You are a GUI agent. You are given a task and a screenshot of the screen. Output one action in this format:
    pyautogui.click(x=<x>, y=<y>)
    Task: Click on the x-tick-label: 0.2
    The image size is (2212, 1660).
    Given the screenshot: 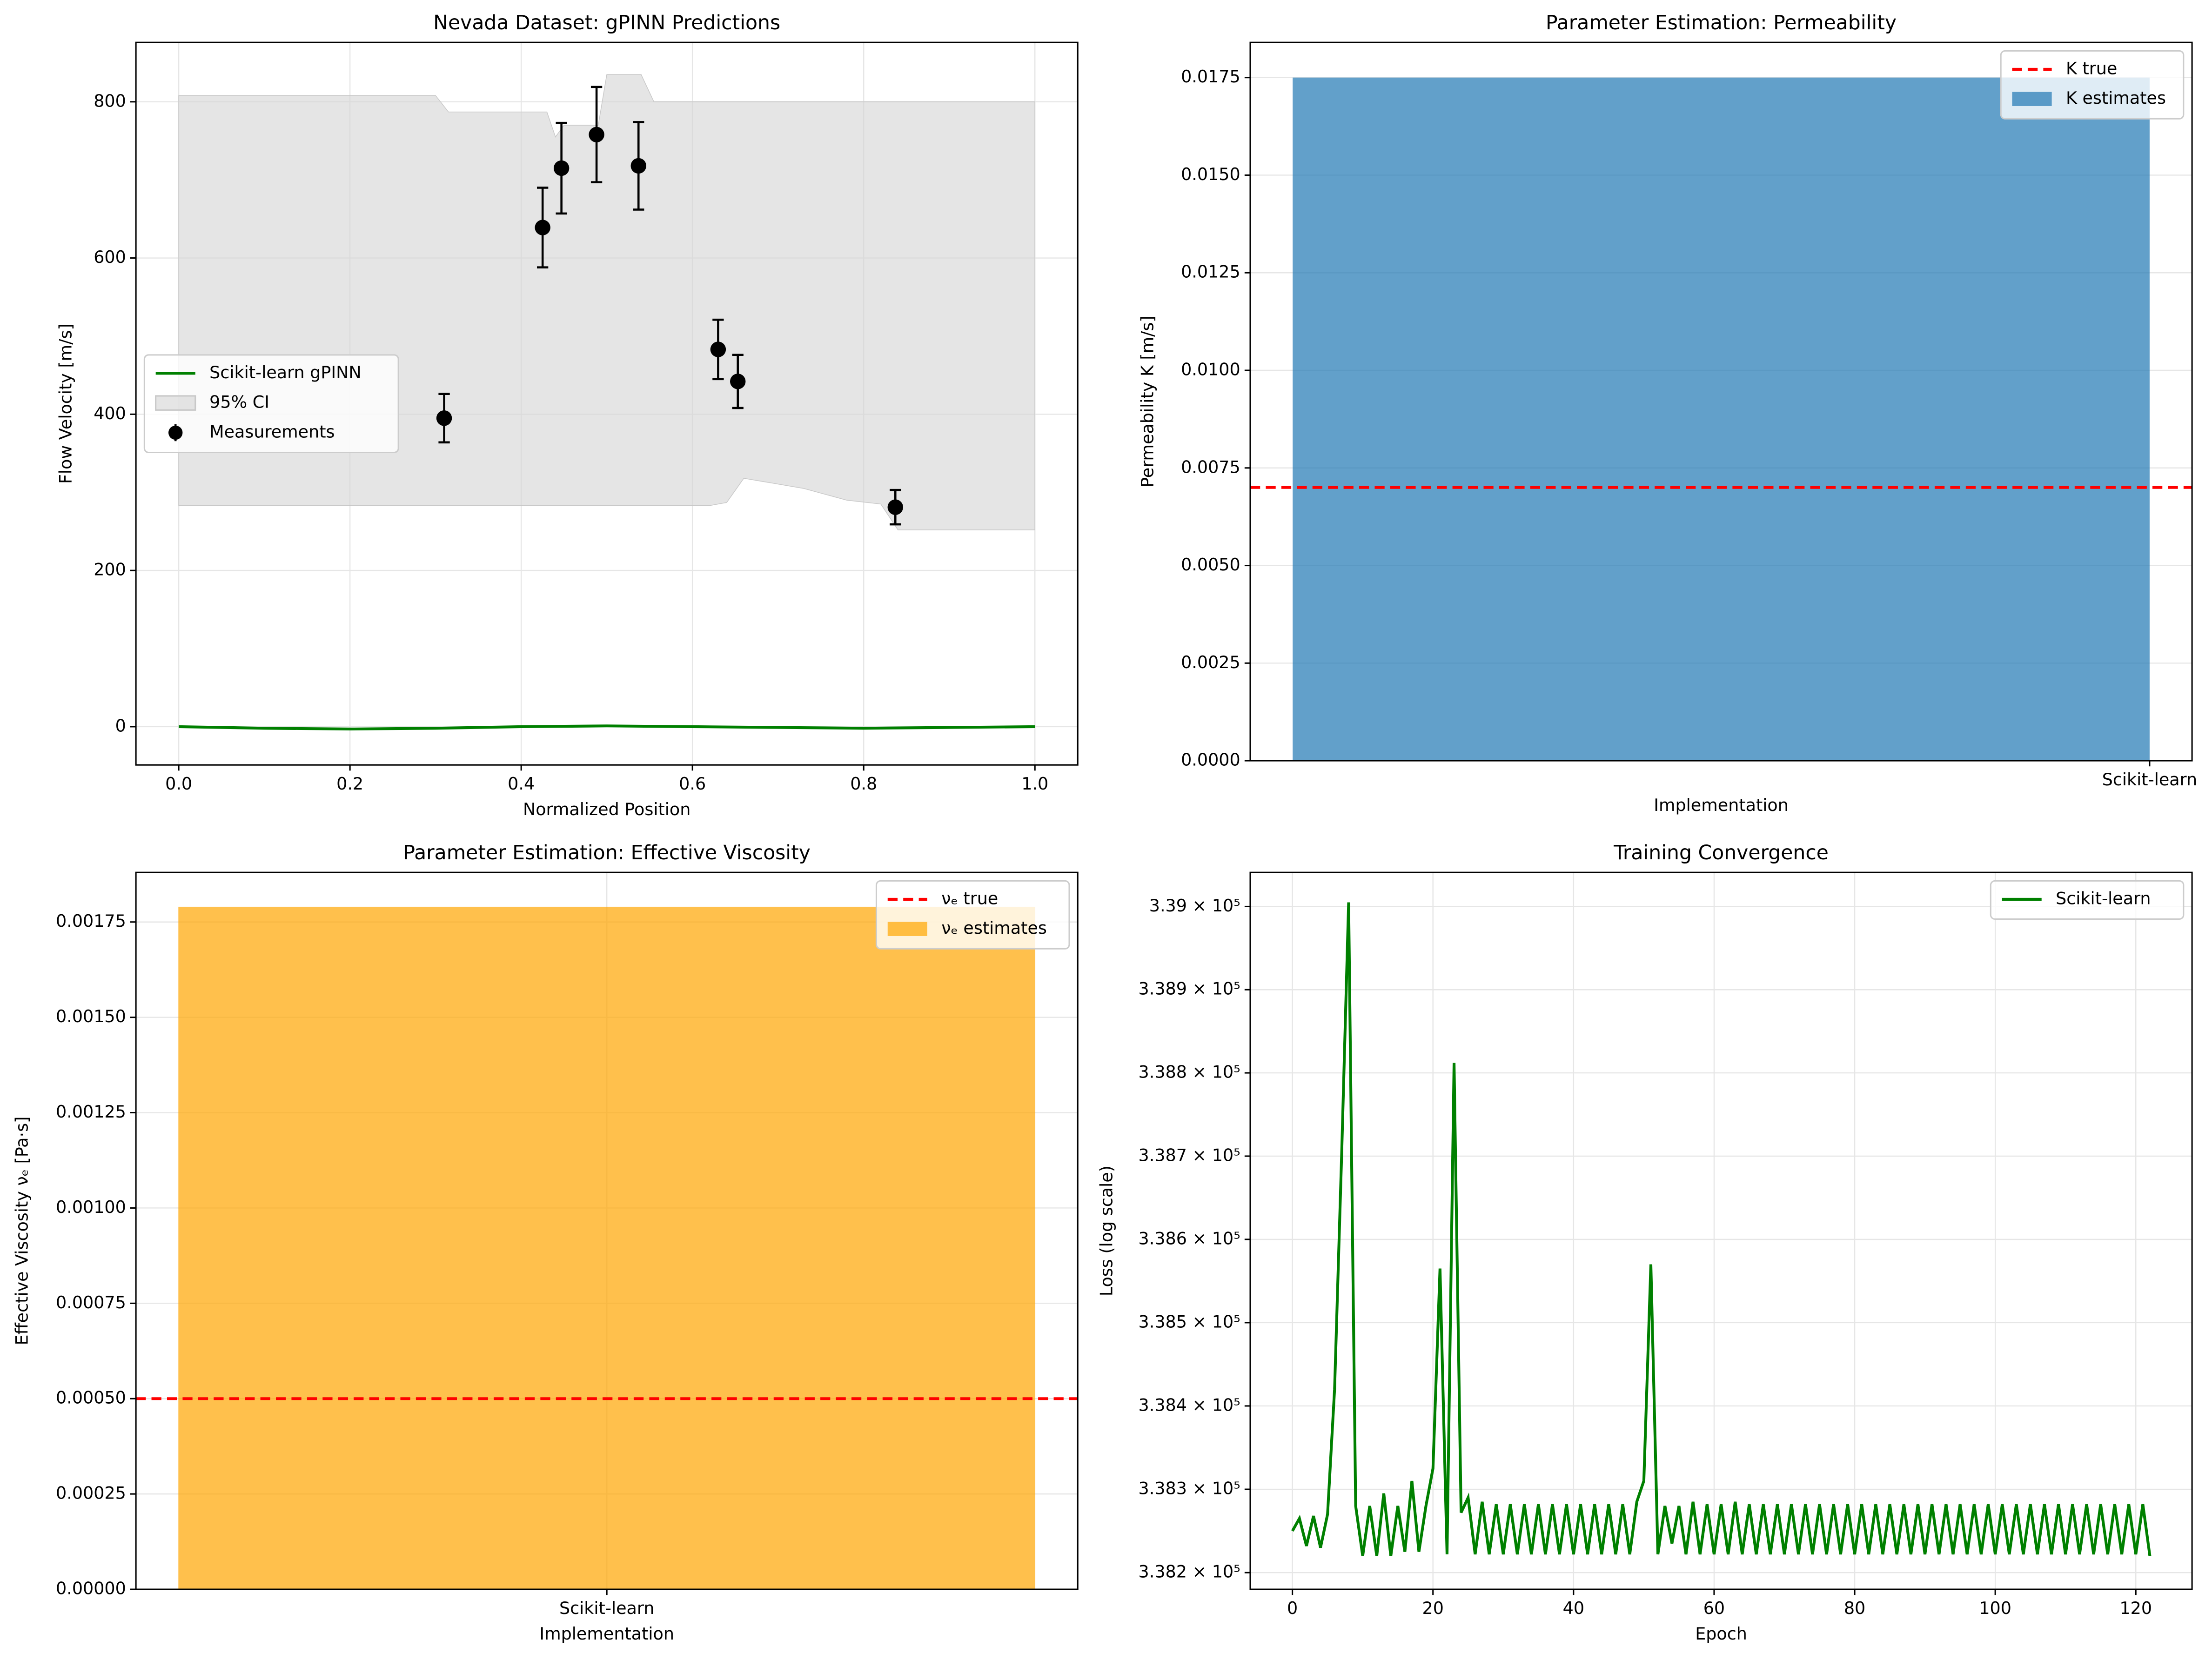 What is the action you would take?
    pyautogui.click(x=349, y=784)
    